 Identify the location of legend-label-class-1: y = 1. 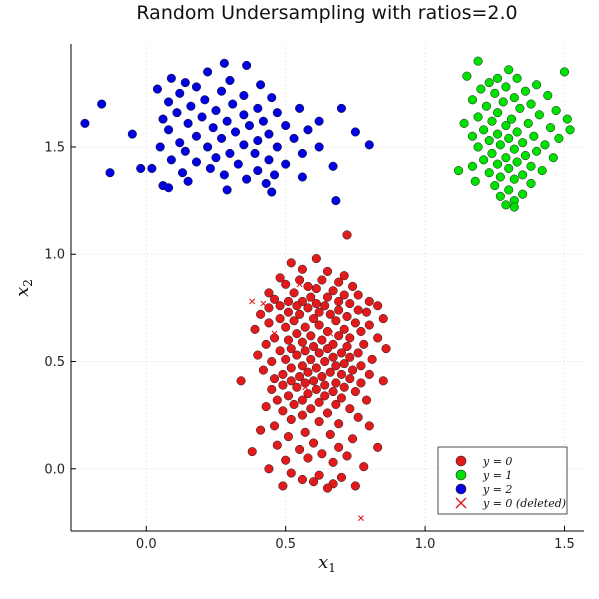
(497, 475).